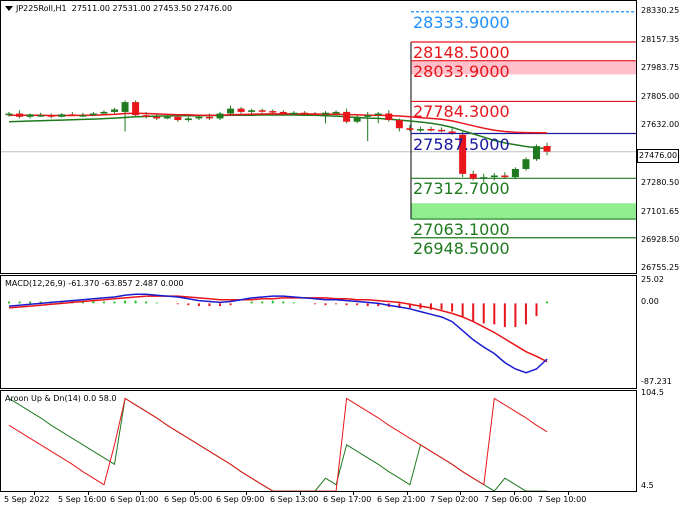 This screenshot has width=680, height=510. I want to click on ma-green-line, so click(278, 132).